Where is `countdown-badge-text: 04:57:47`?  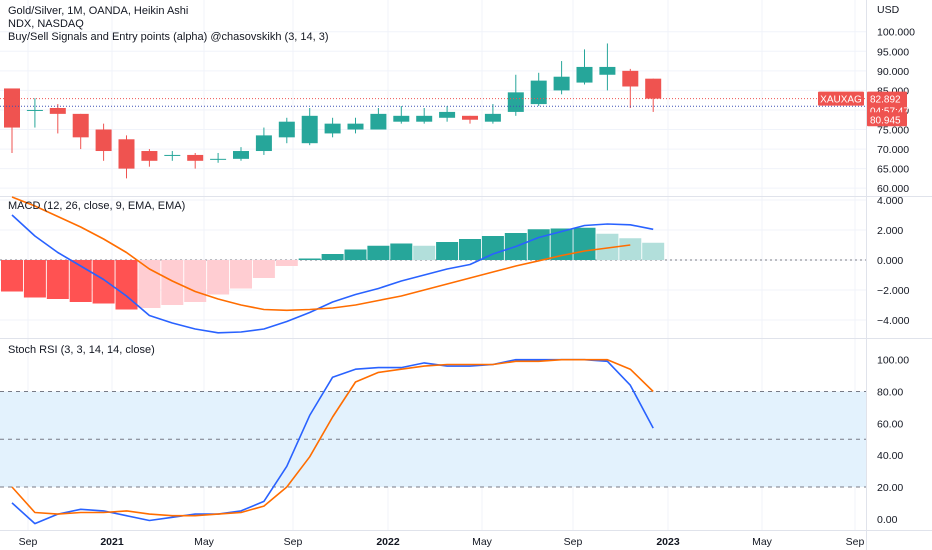
countdown-badge-text: 04:57:47 is located at coordinates (889, 112).